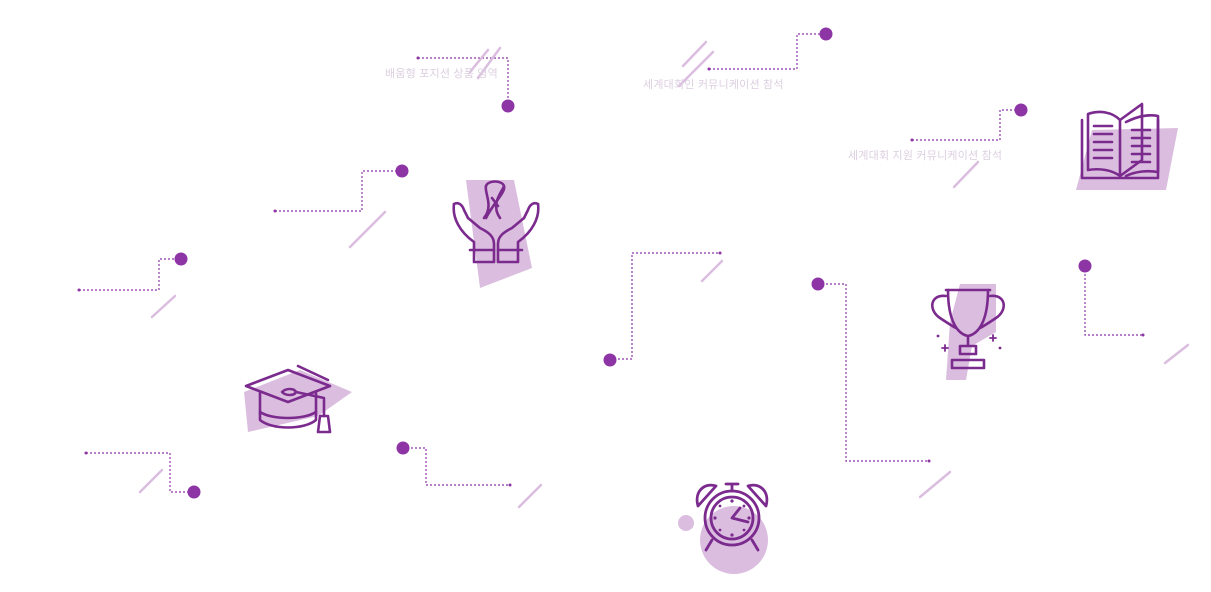 The image size is (1211, 592). I want to click on open-book-icon, so click(1127, 146).